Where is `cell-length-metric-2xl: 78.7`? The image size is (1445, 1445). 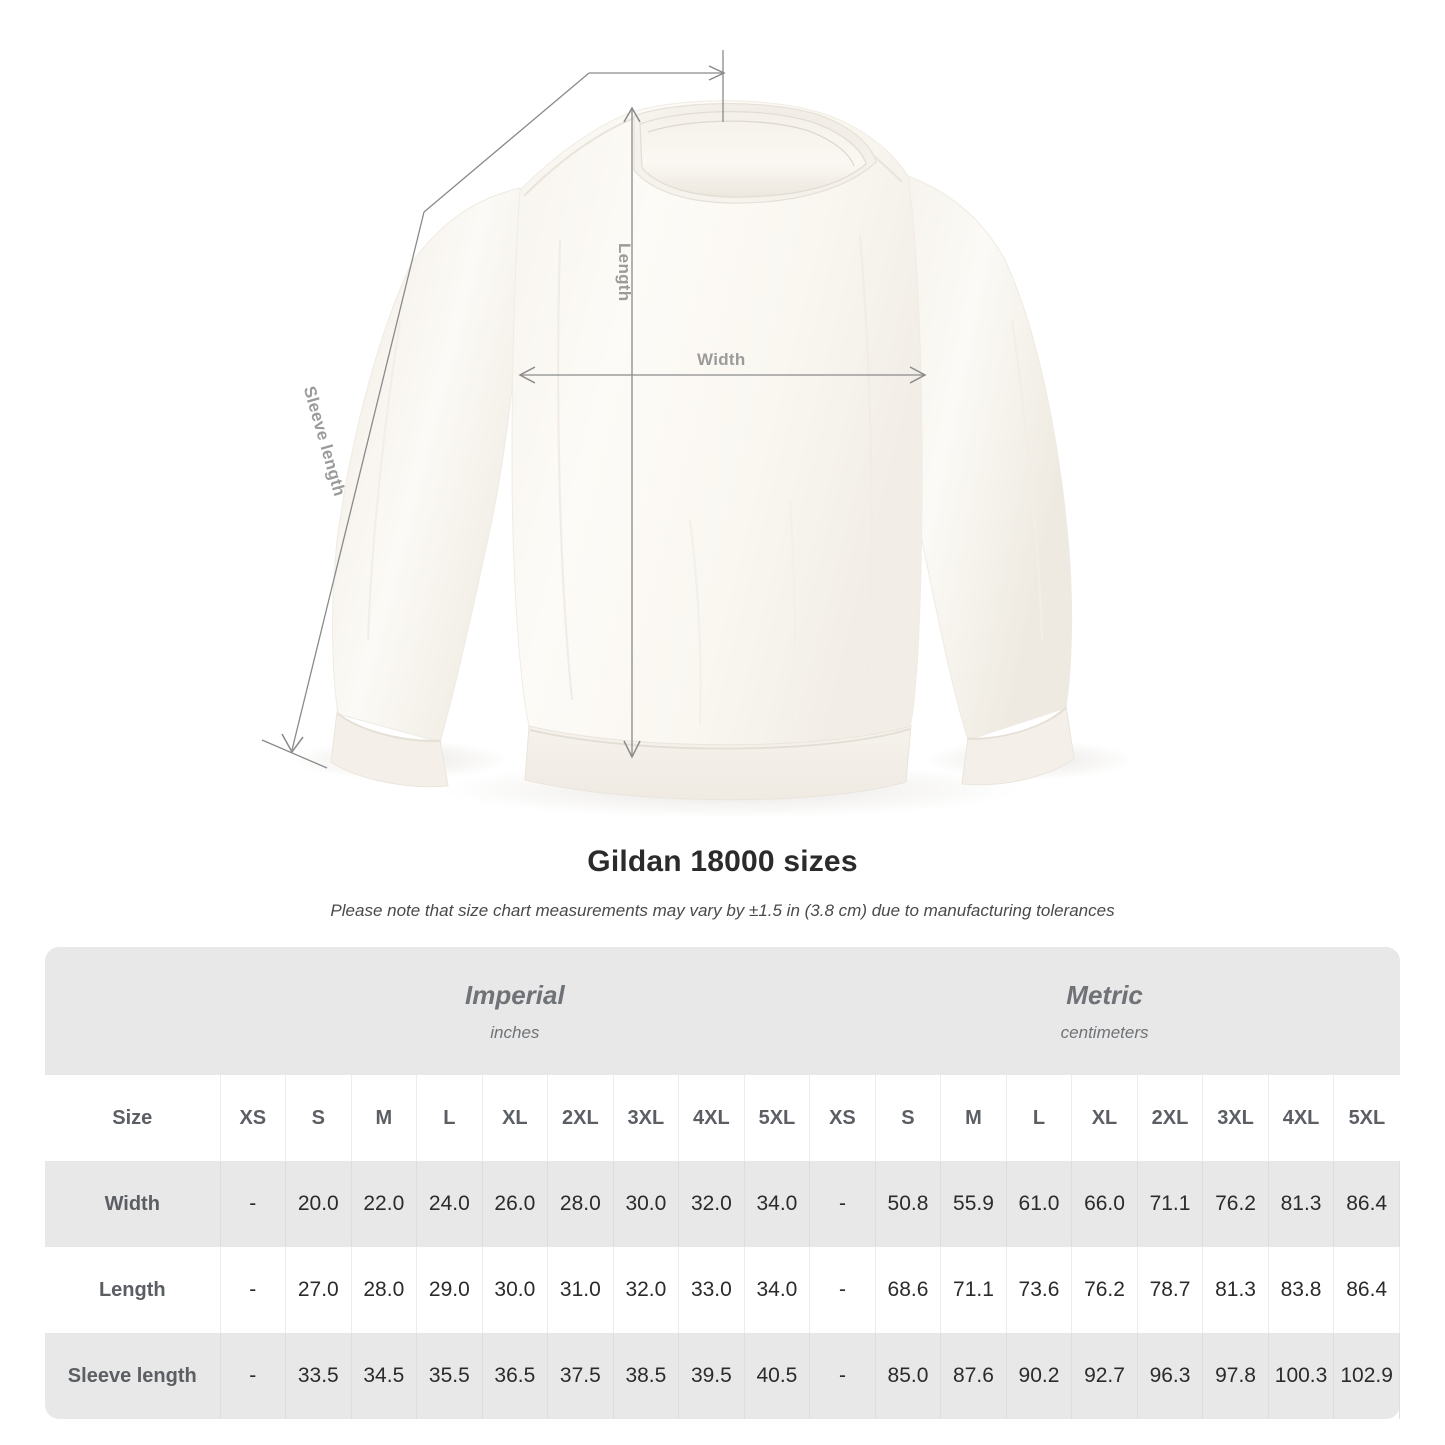 cell-length-metric-2xl: 78.7 is located at coordinates (1170, 1290).